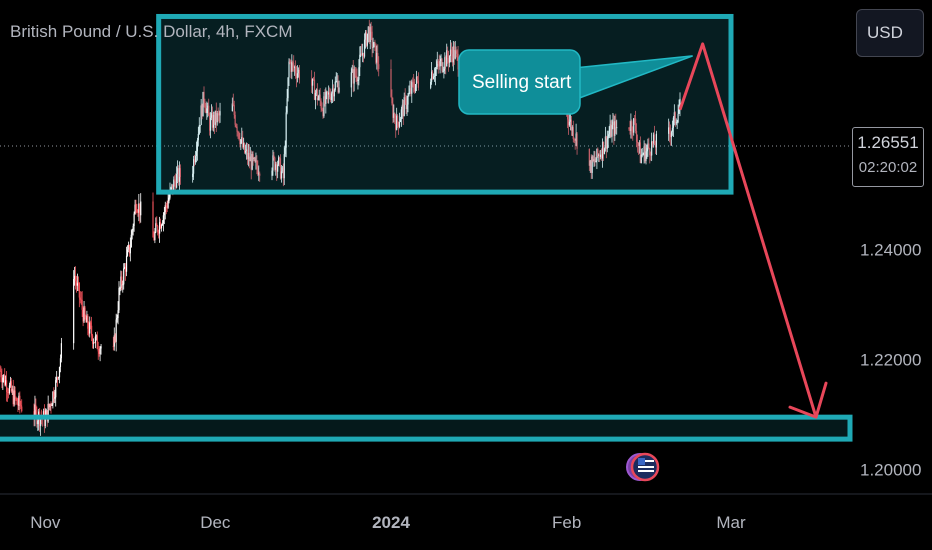 The height and width of the screenshot is (550, 932). I want to click on currency-button: USD, so click(890, 33).